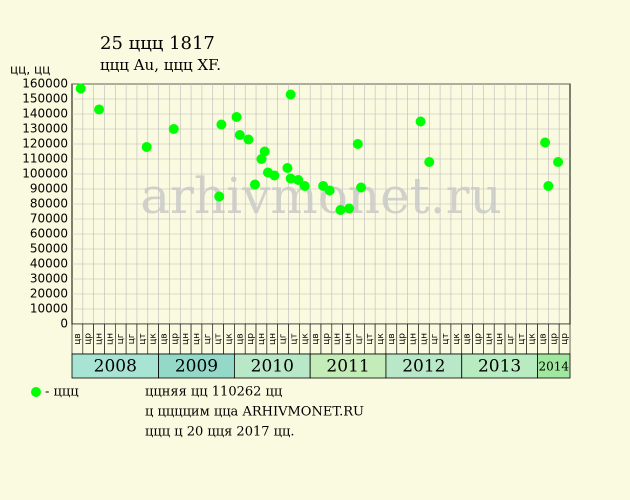 The width and height of the screenshot is (630, 500). I want to click on note: ццц ц 20 цця 2017 цц., so click(220, 432).